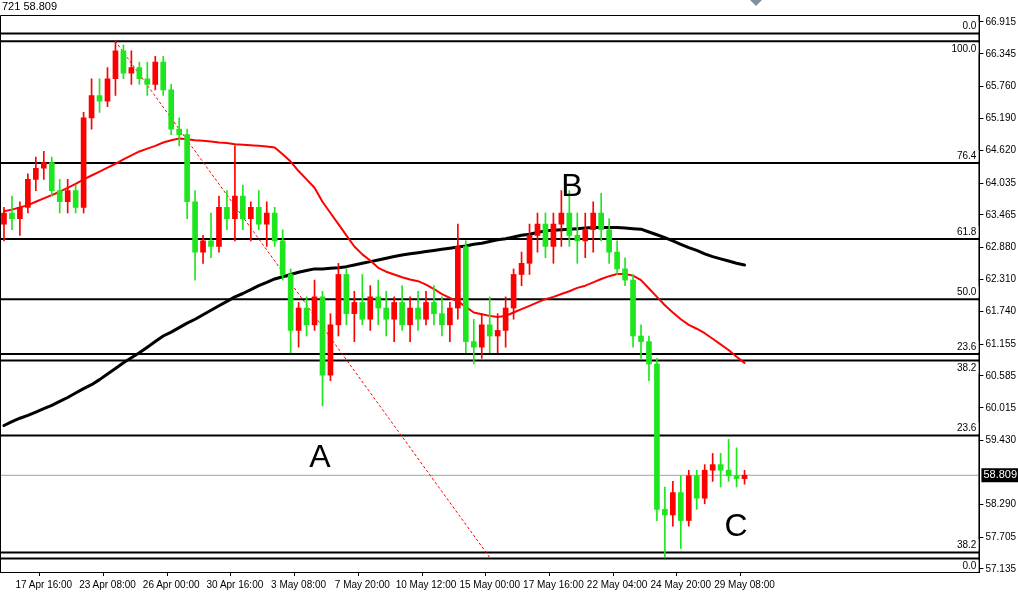 The height and width of the screenshot is (594, 1018). What do you see at coordinates (1001, 53) in the screenshot?
I see `y-tick-label: 66.345` at bounding box center [1001, 53].